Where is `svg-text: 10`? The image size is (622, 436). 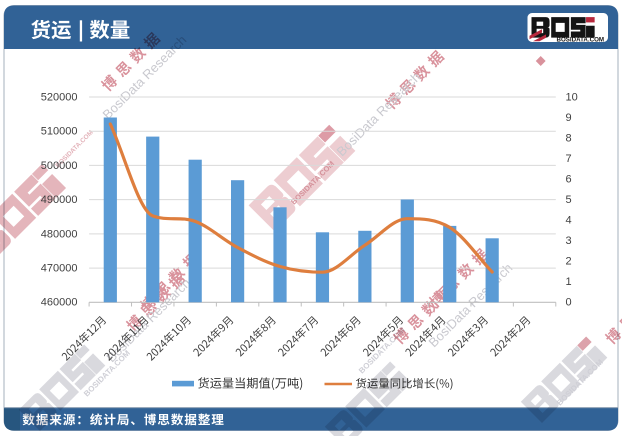 svg-text: 10 is located at coordinates (572, 97).